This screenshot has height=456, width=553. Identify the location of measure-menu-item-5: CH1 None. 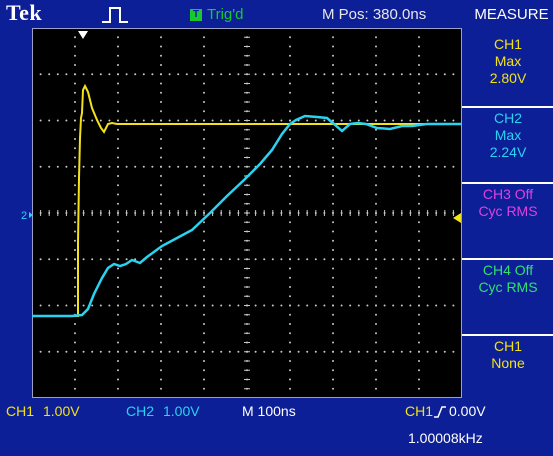
(508, 355).